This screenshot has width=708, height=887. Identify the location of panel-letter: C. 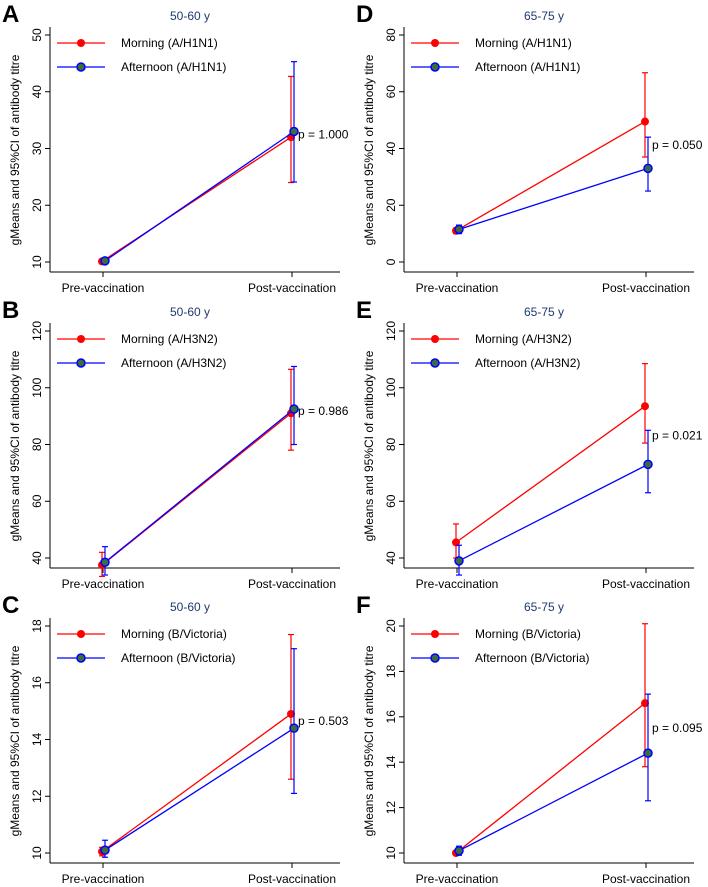
(10, 605).